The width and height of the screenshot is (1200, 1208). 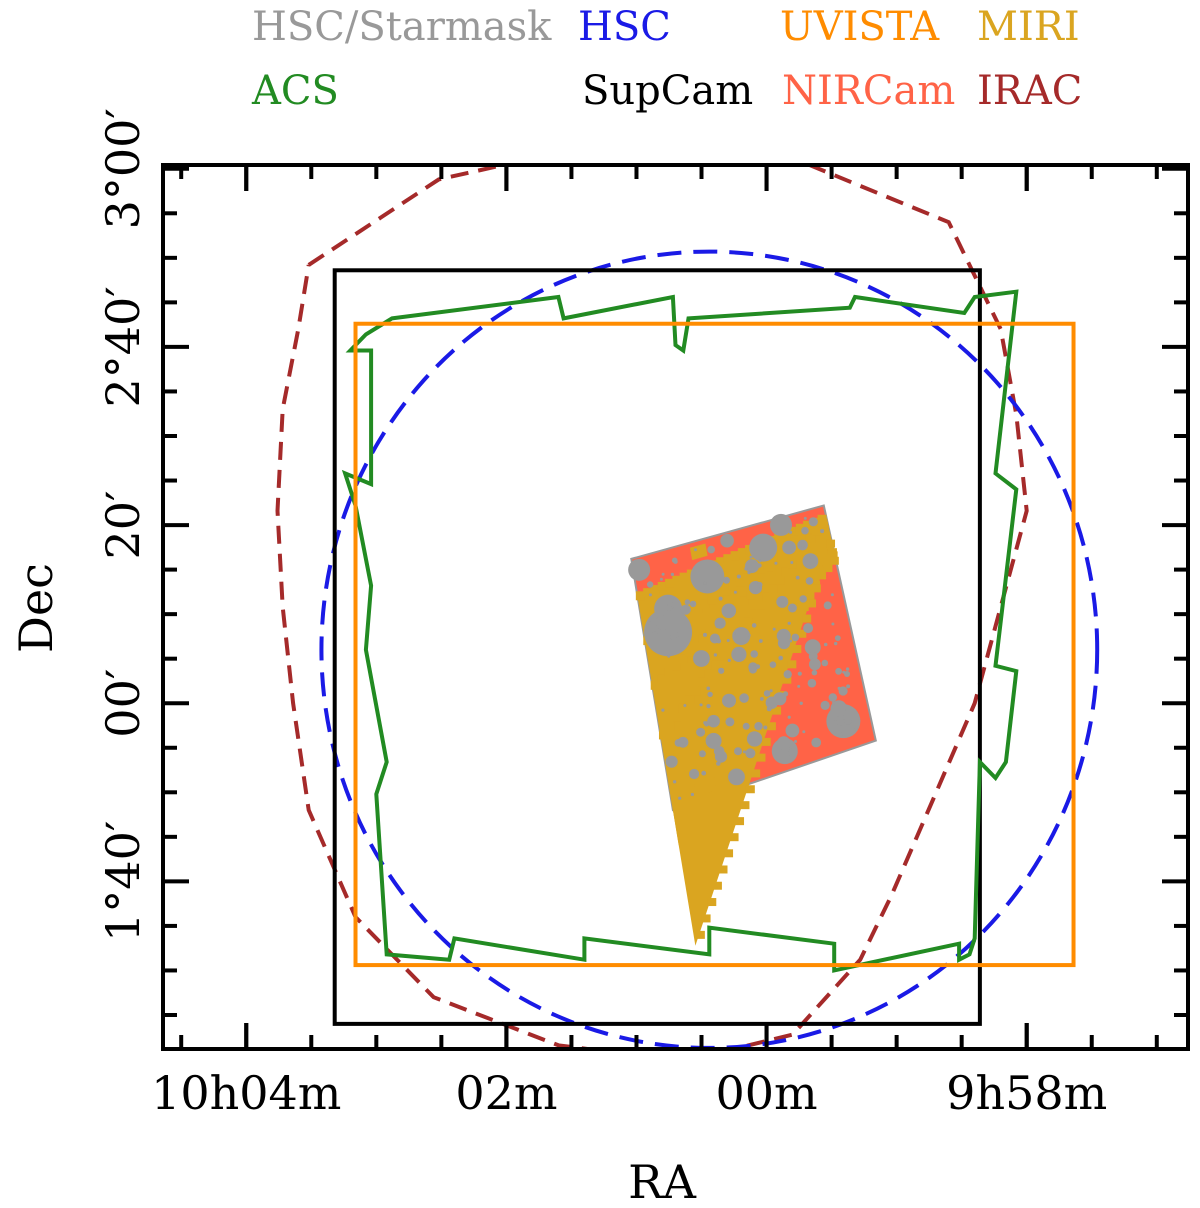 I want to click on x-tick-label: 02m, so click(x=506, y=1093).